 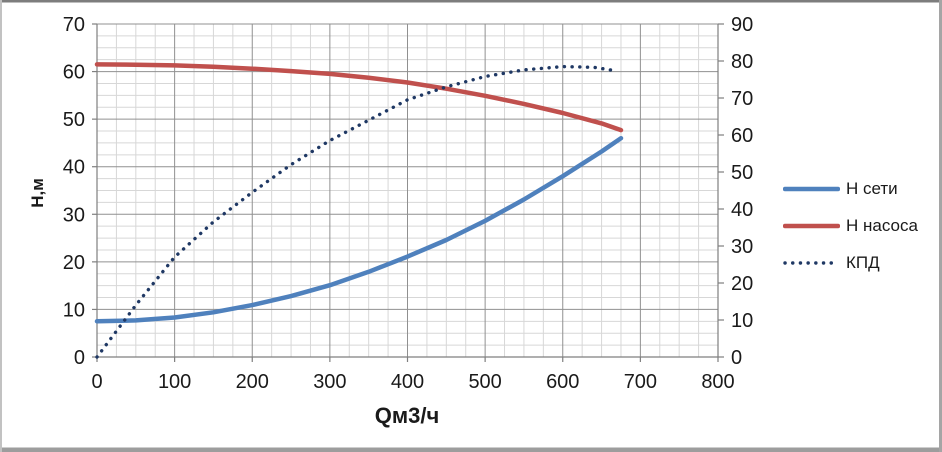 What do you see at coordinates (811, 262) in the screenshot?
I see `legend-line-sample-kpd` at bounding box center [811, 262].